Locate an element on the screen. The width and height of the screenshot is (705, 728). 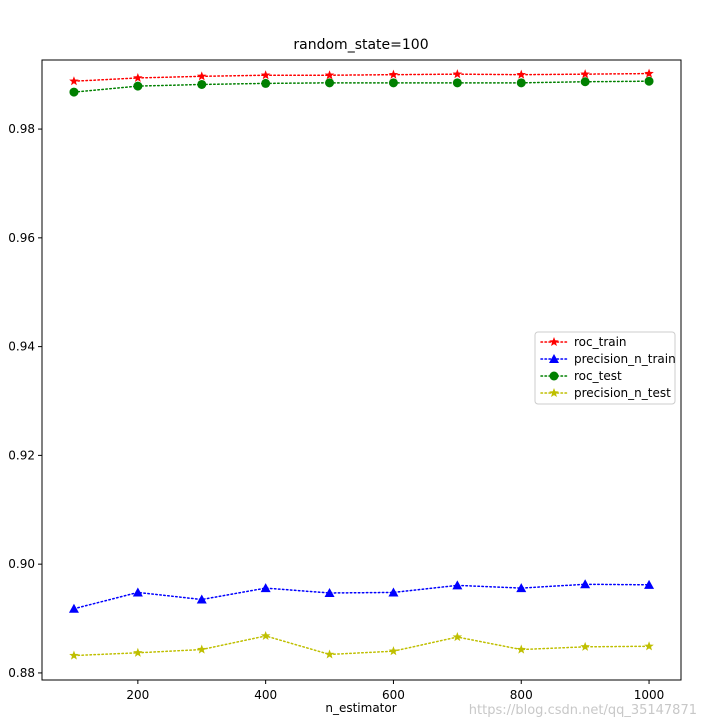
x-tick-label: 200 is located at coordinates (137, 695).